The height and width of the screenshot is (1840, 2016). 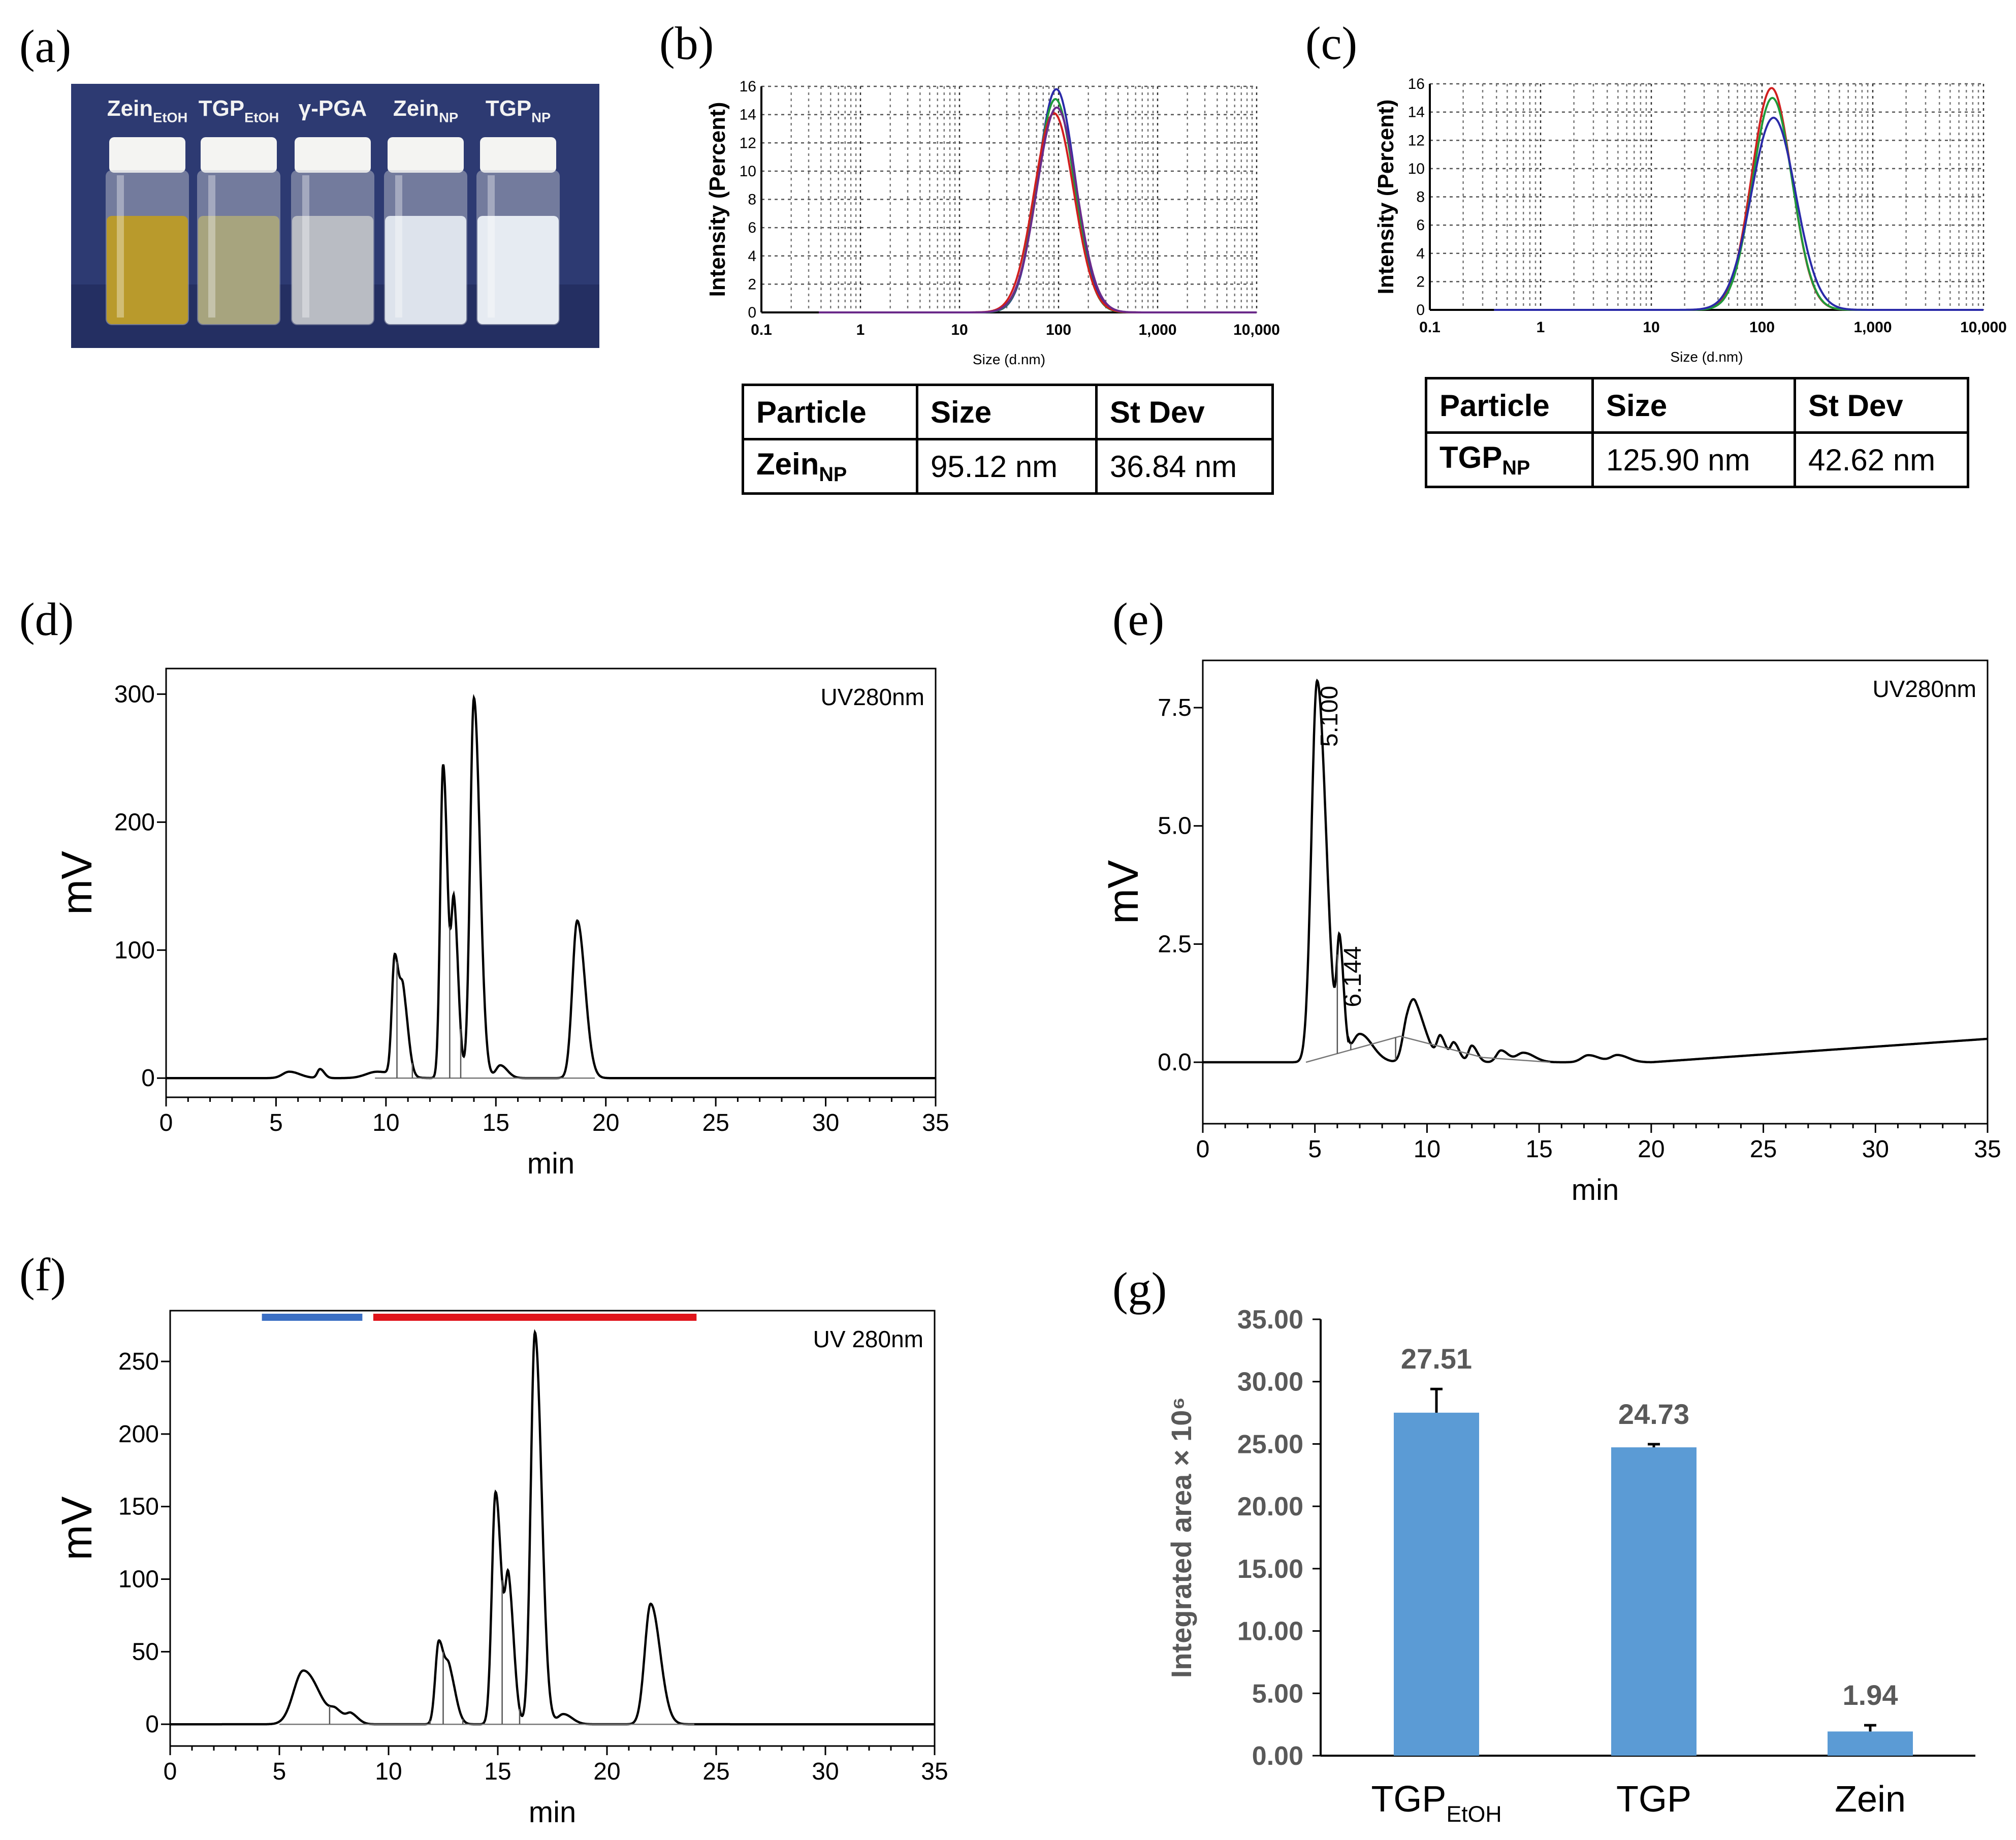 What do you see at coordinates (416, 108) in the screenshot?
I see `vial-label-base: Zein` at bounding box center [416, 108].